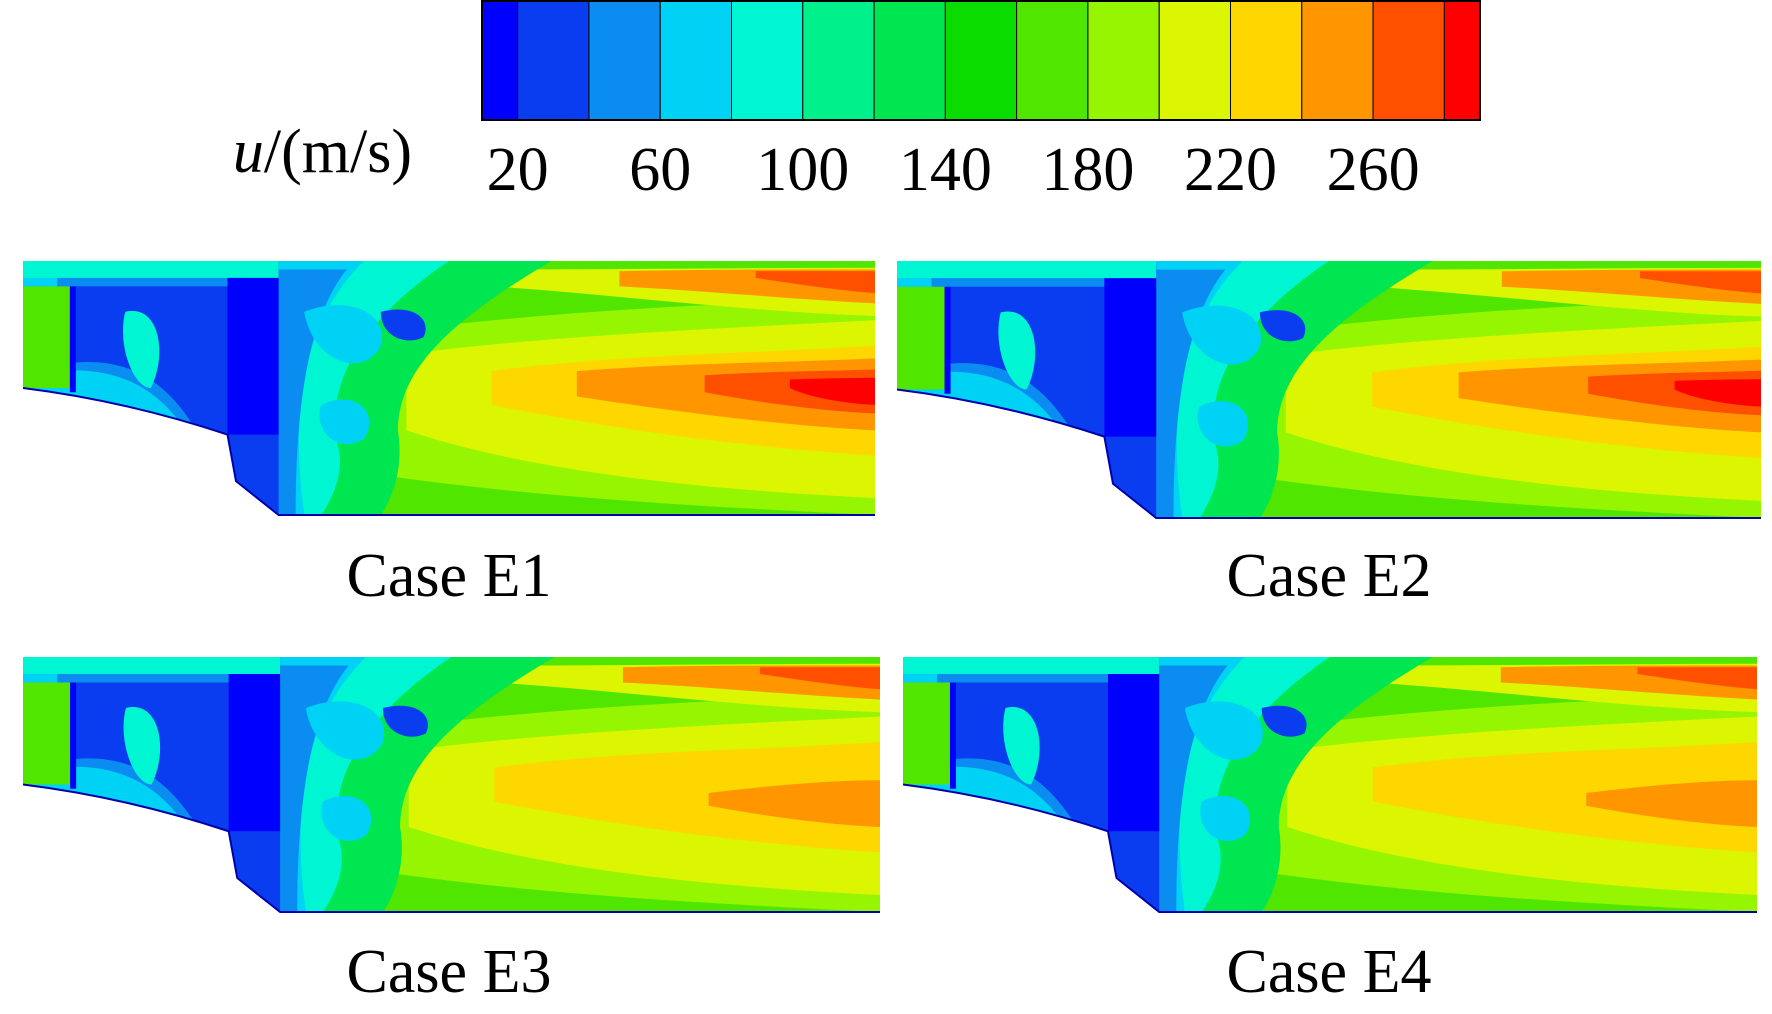 The height and width of the screenshot is (1014, 1772). I want to click on label-unit: /(m/s), so click(338, 152).